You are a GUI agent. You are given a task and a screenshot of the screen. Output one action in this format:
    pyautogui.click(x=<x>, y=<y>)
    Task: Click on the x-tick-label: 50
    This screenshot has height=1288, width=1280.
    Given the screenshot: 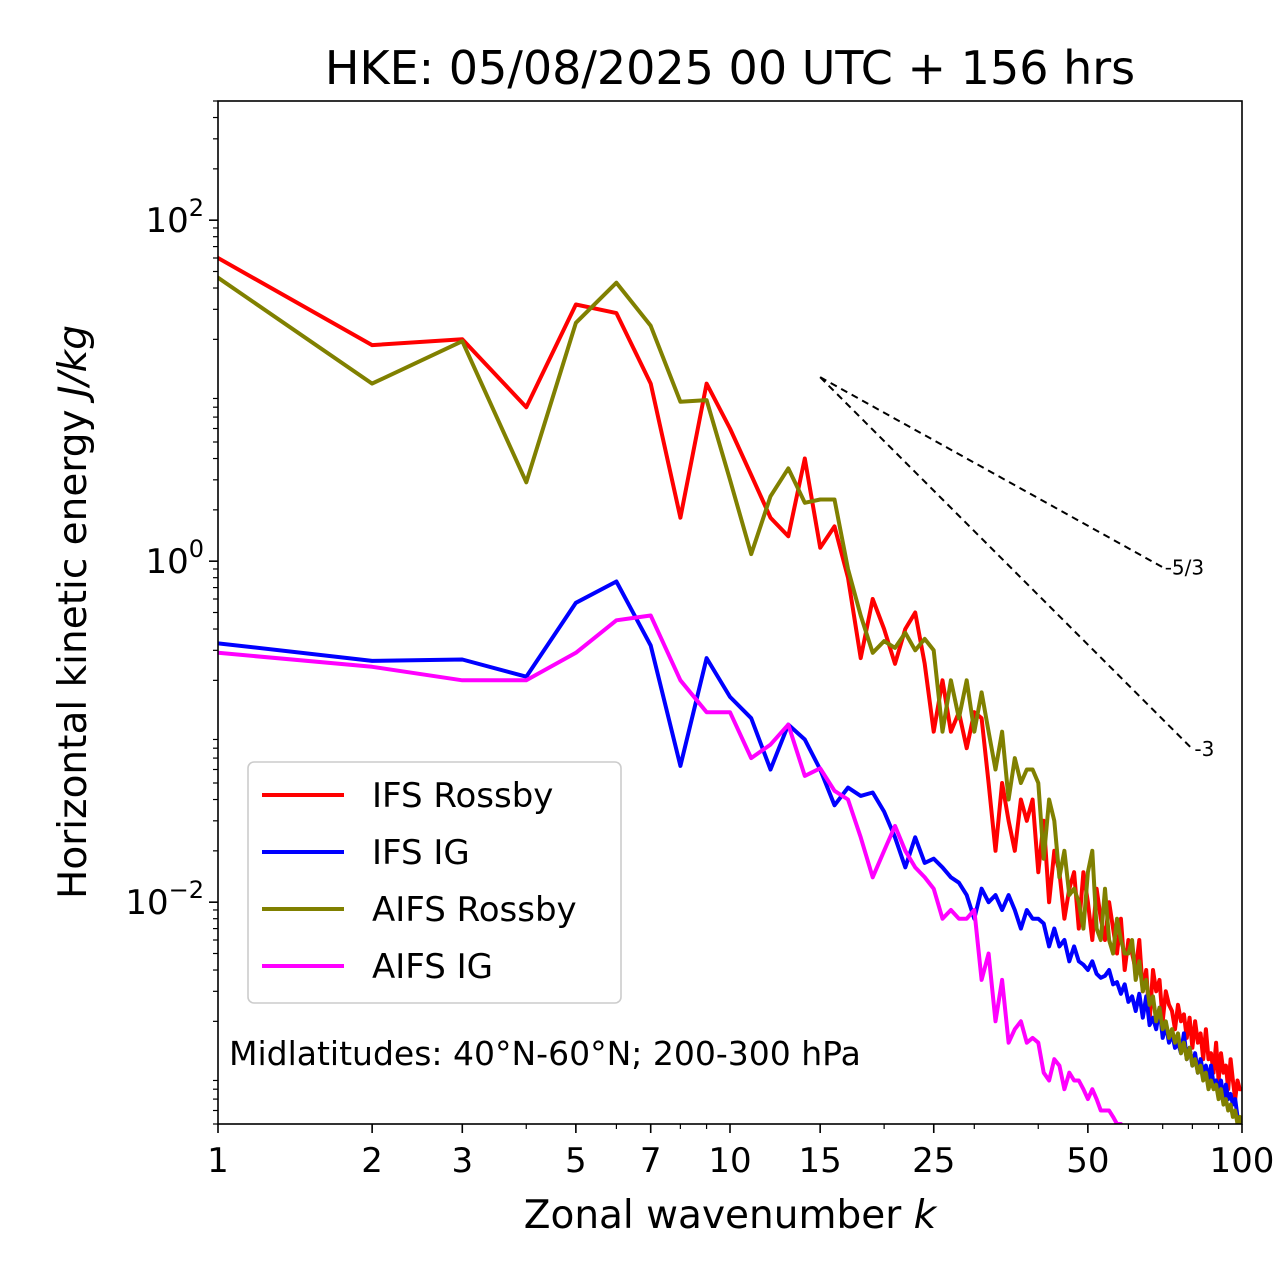 What is the action you would take?
    pyautogui.click(x=1087, y=1161)
    